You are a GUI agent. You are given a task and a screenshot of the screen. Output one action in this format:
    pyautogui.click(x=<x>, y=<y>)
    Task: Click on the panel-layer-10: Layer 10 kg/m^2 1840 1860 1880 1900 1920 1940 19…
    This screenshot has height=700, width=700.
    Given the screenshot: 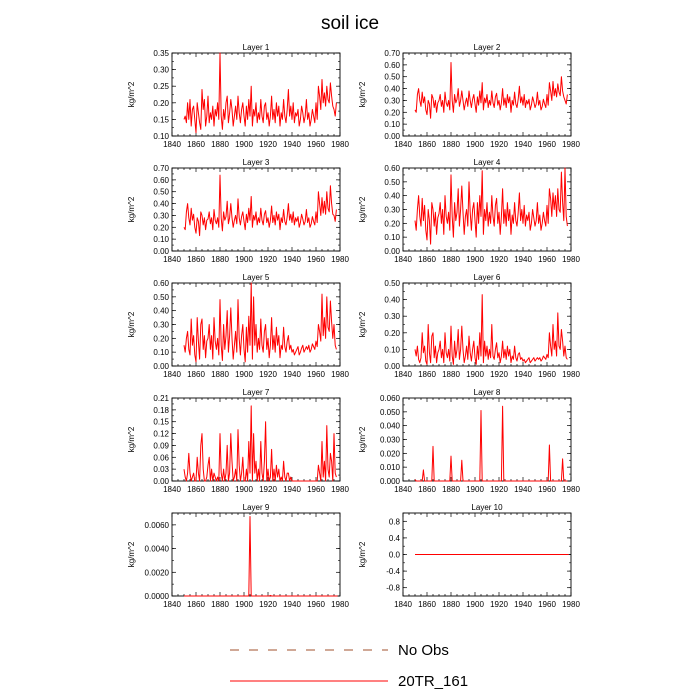 What is the action you would take?
    pyautogui.click(x=469, y=556)
    